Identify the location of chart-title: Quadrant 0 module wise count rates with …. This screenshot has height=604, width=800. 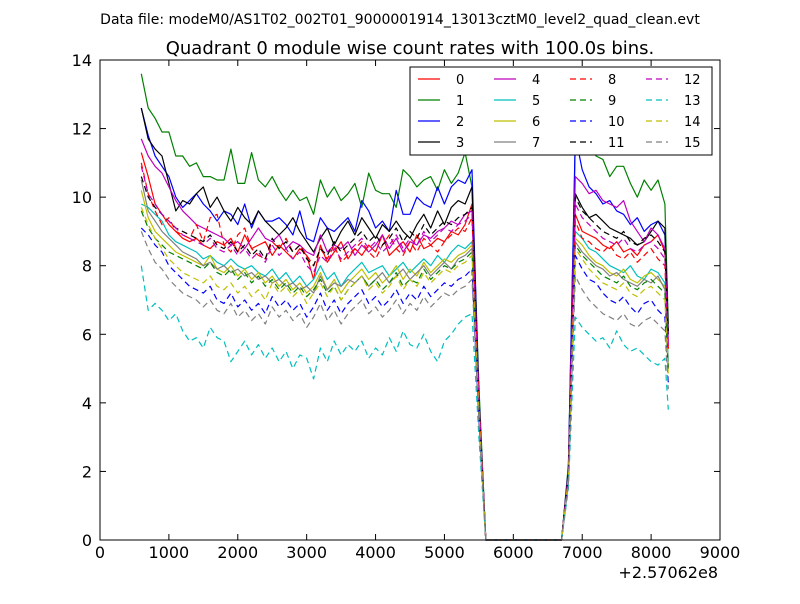
(410, 48).